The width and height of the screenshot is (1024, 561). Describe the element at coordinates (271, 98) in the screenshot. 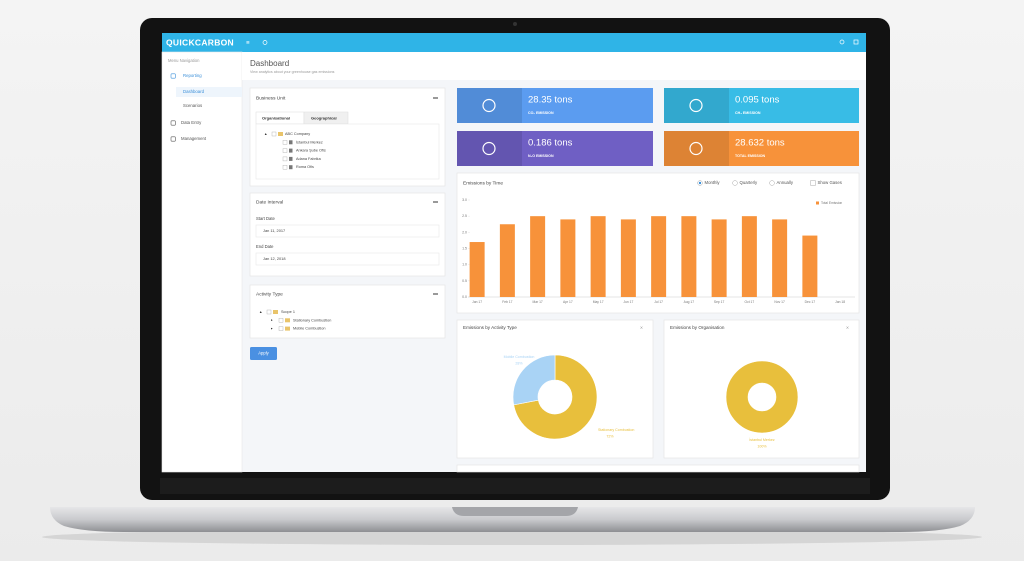

I see `panel-title: Business Unit` at that location.